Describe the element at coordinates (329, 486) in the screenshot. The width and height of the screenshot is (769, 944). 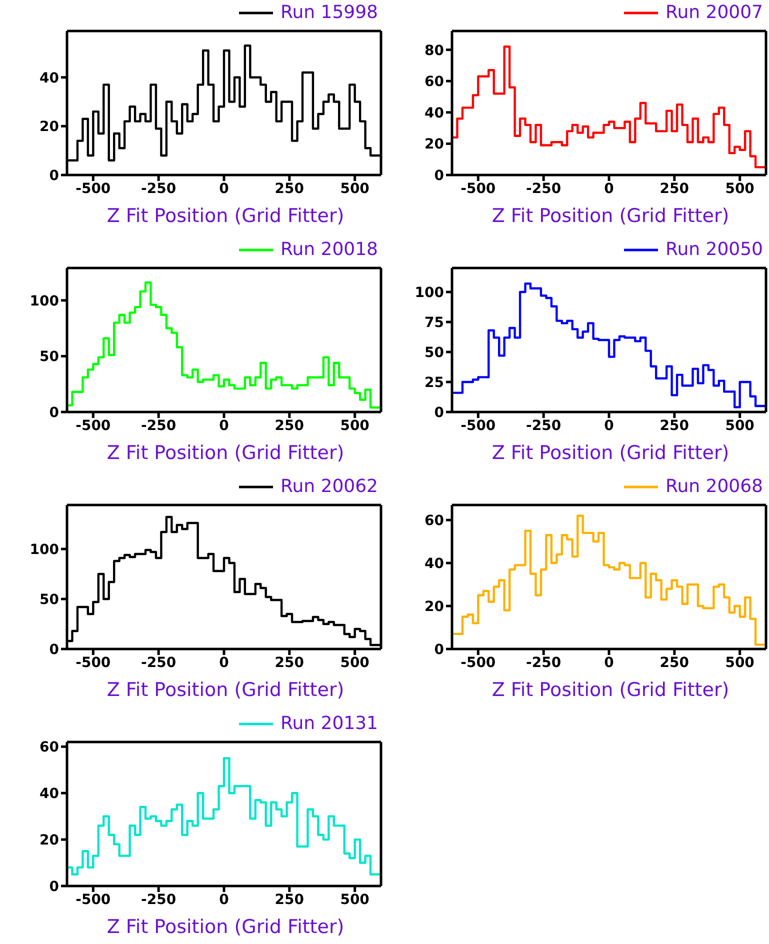
I see `legend-label: Run 20062` at that location.